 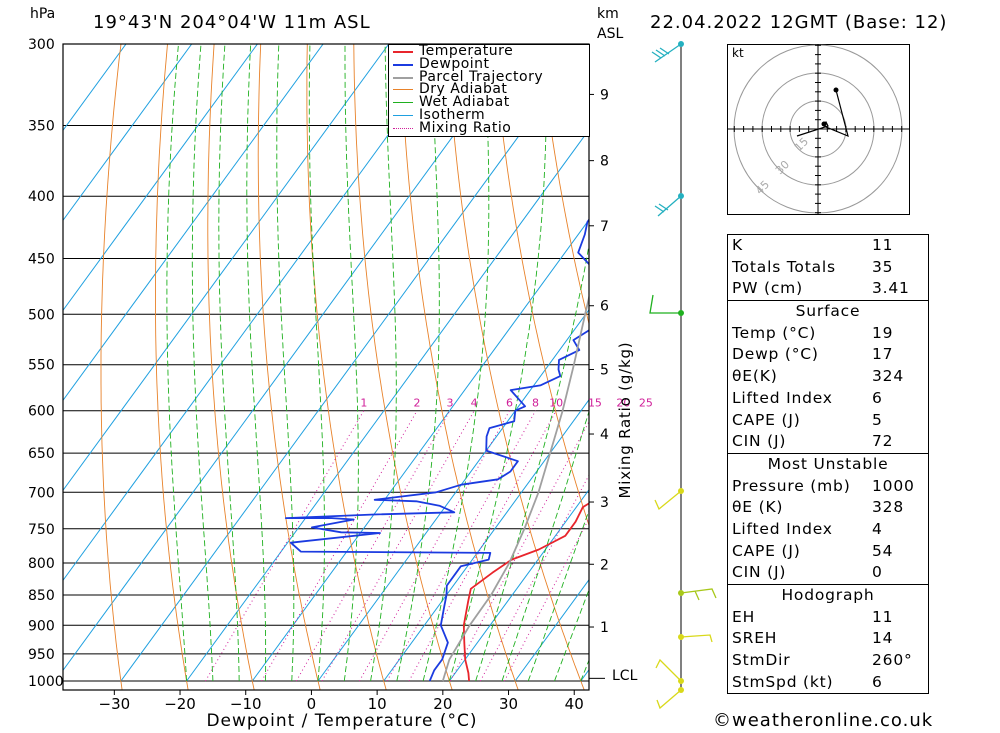 I want to click on legend-item-temperature: Temperature, so click(x=489, y=51).